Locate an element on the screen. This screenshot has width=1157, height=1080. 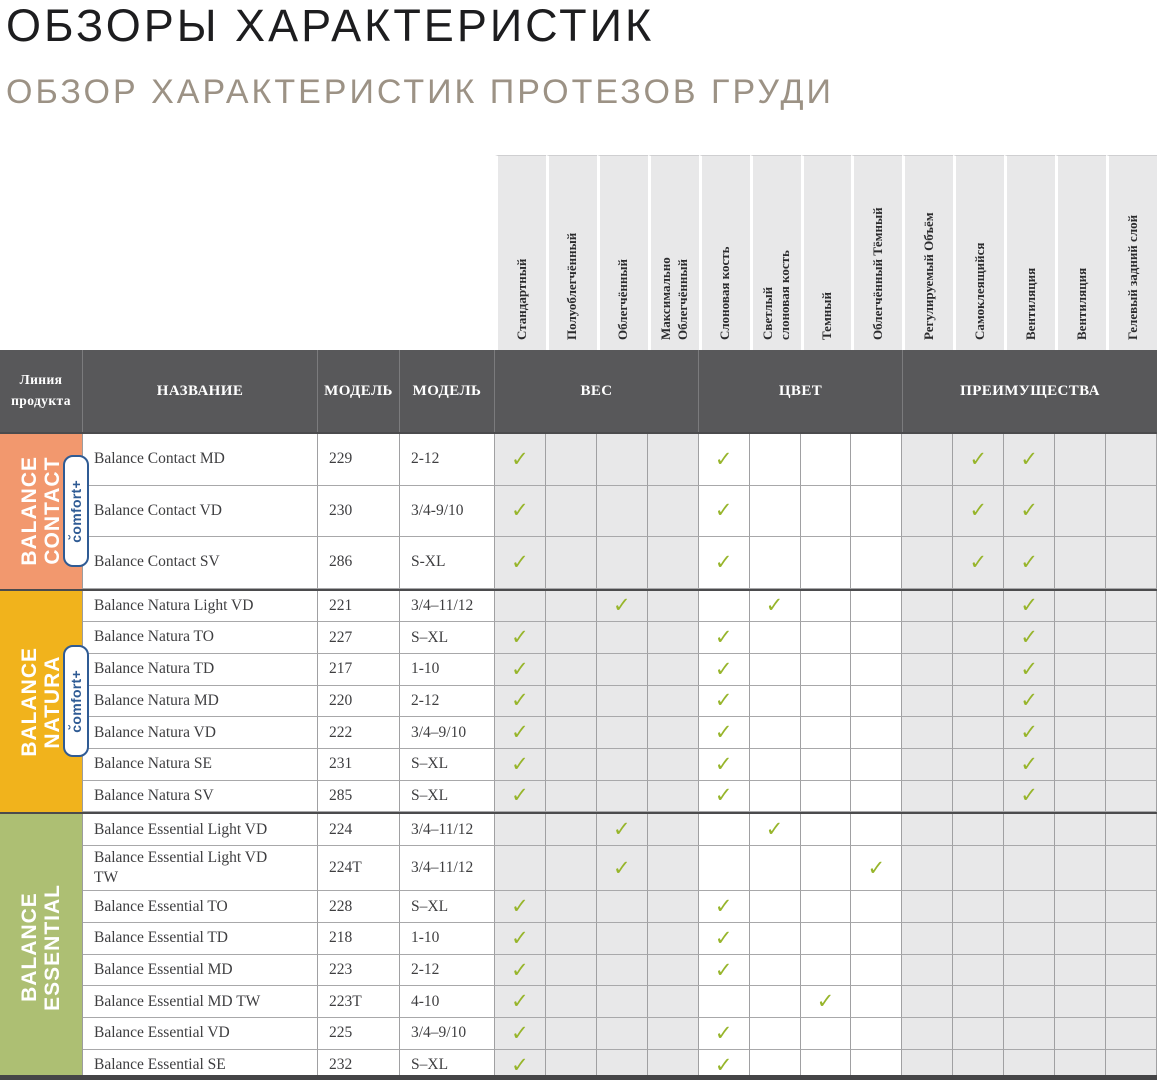
feature-column-header-label: Темный is located at coordinates (827, 316).